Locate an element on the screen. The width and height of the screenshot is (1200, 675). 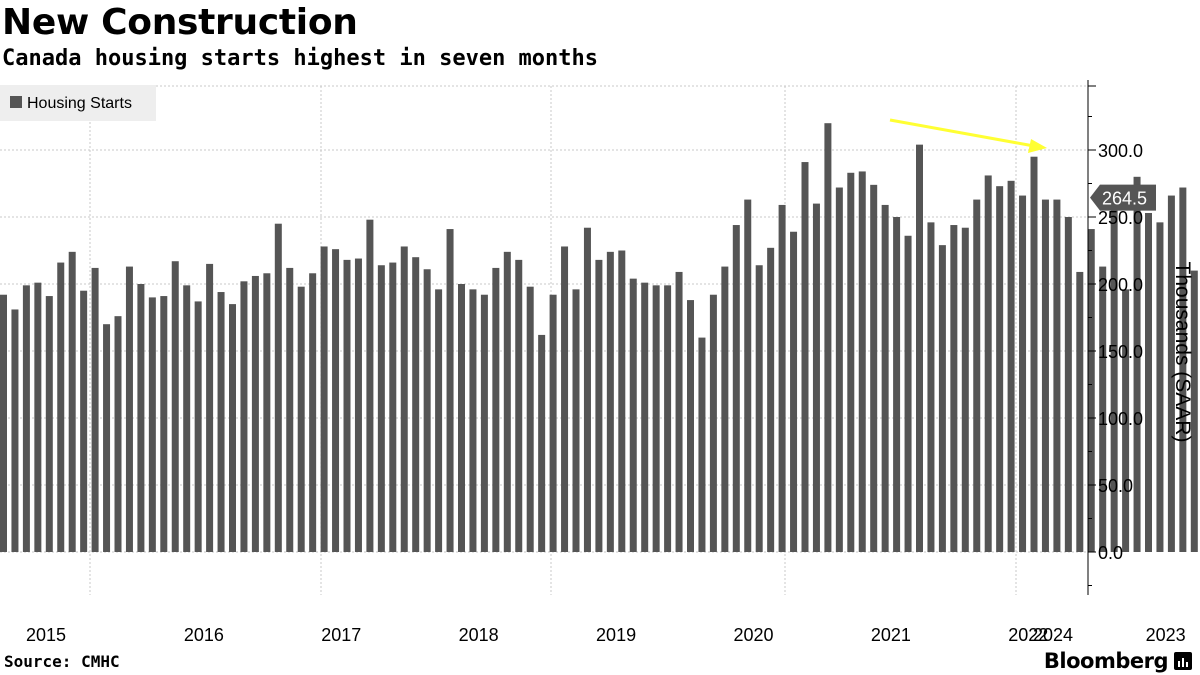
source-note: Source: CMHC is located at coordinates (62, 661).